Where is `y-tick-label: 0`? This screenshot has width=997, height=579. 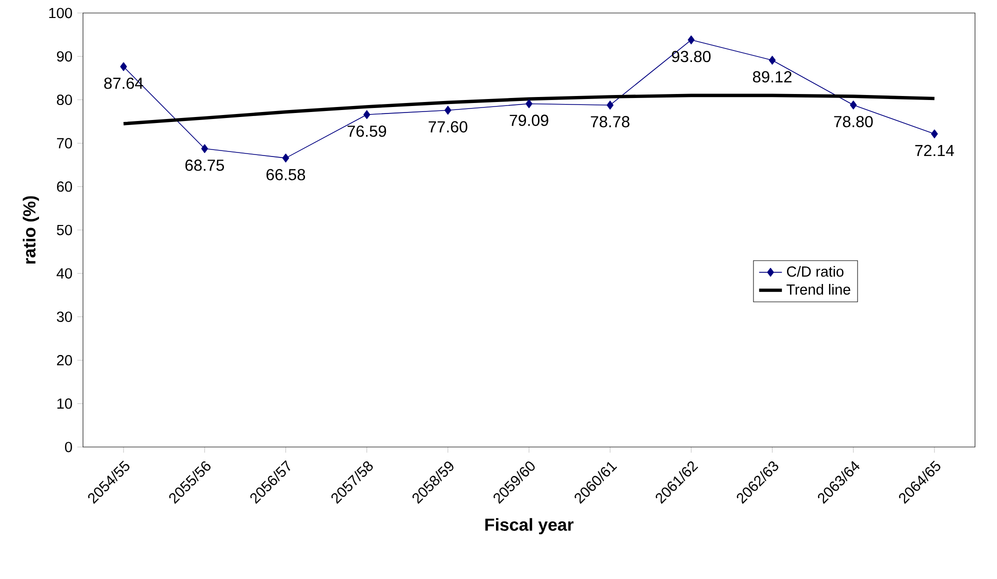
y-tick-label: 0 is located at coordinates (68, 447).